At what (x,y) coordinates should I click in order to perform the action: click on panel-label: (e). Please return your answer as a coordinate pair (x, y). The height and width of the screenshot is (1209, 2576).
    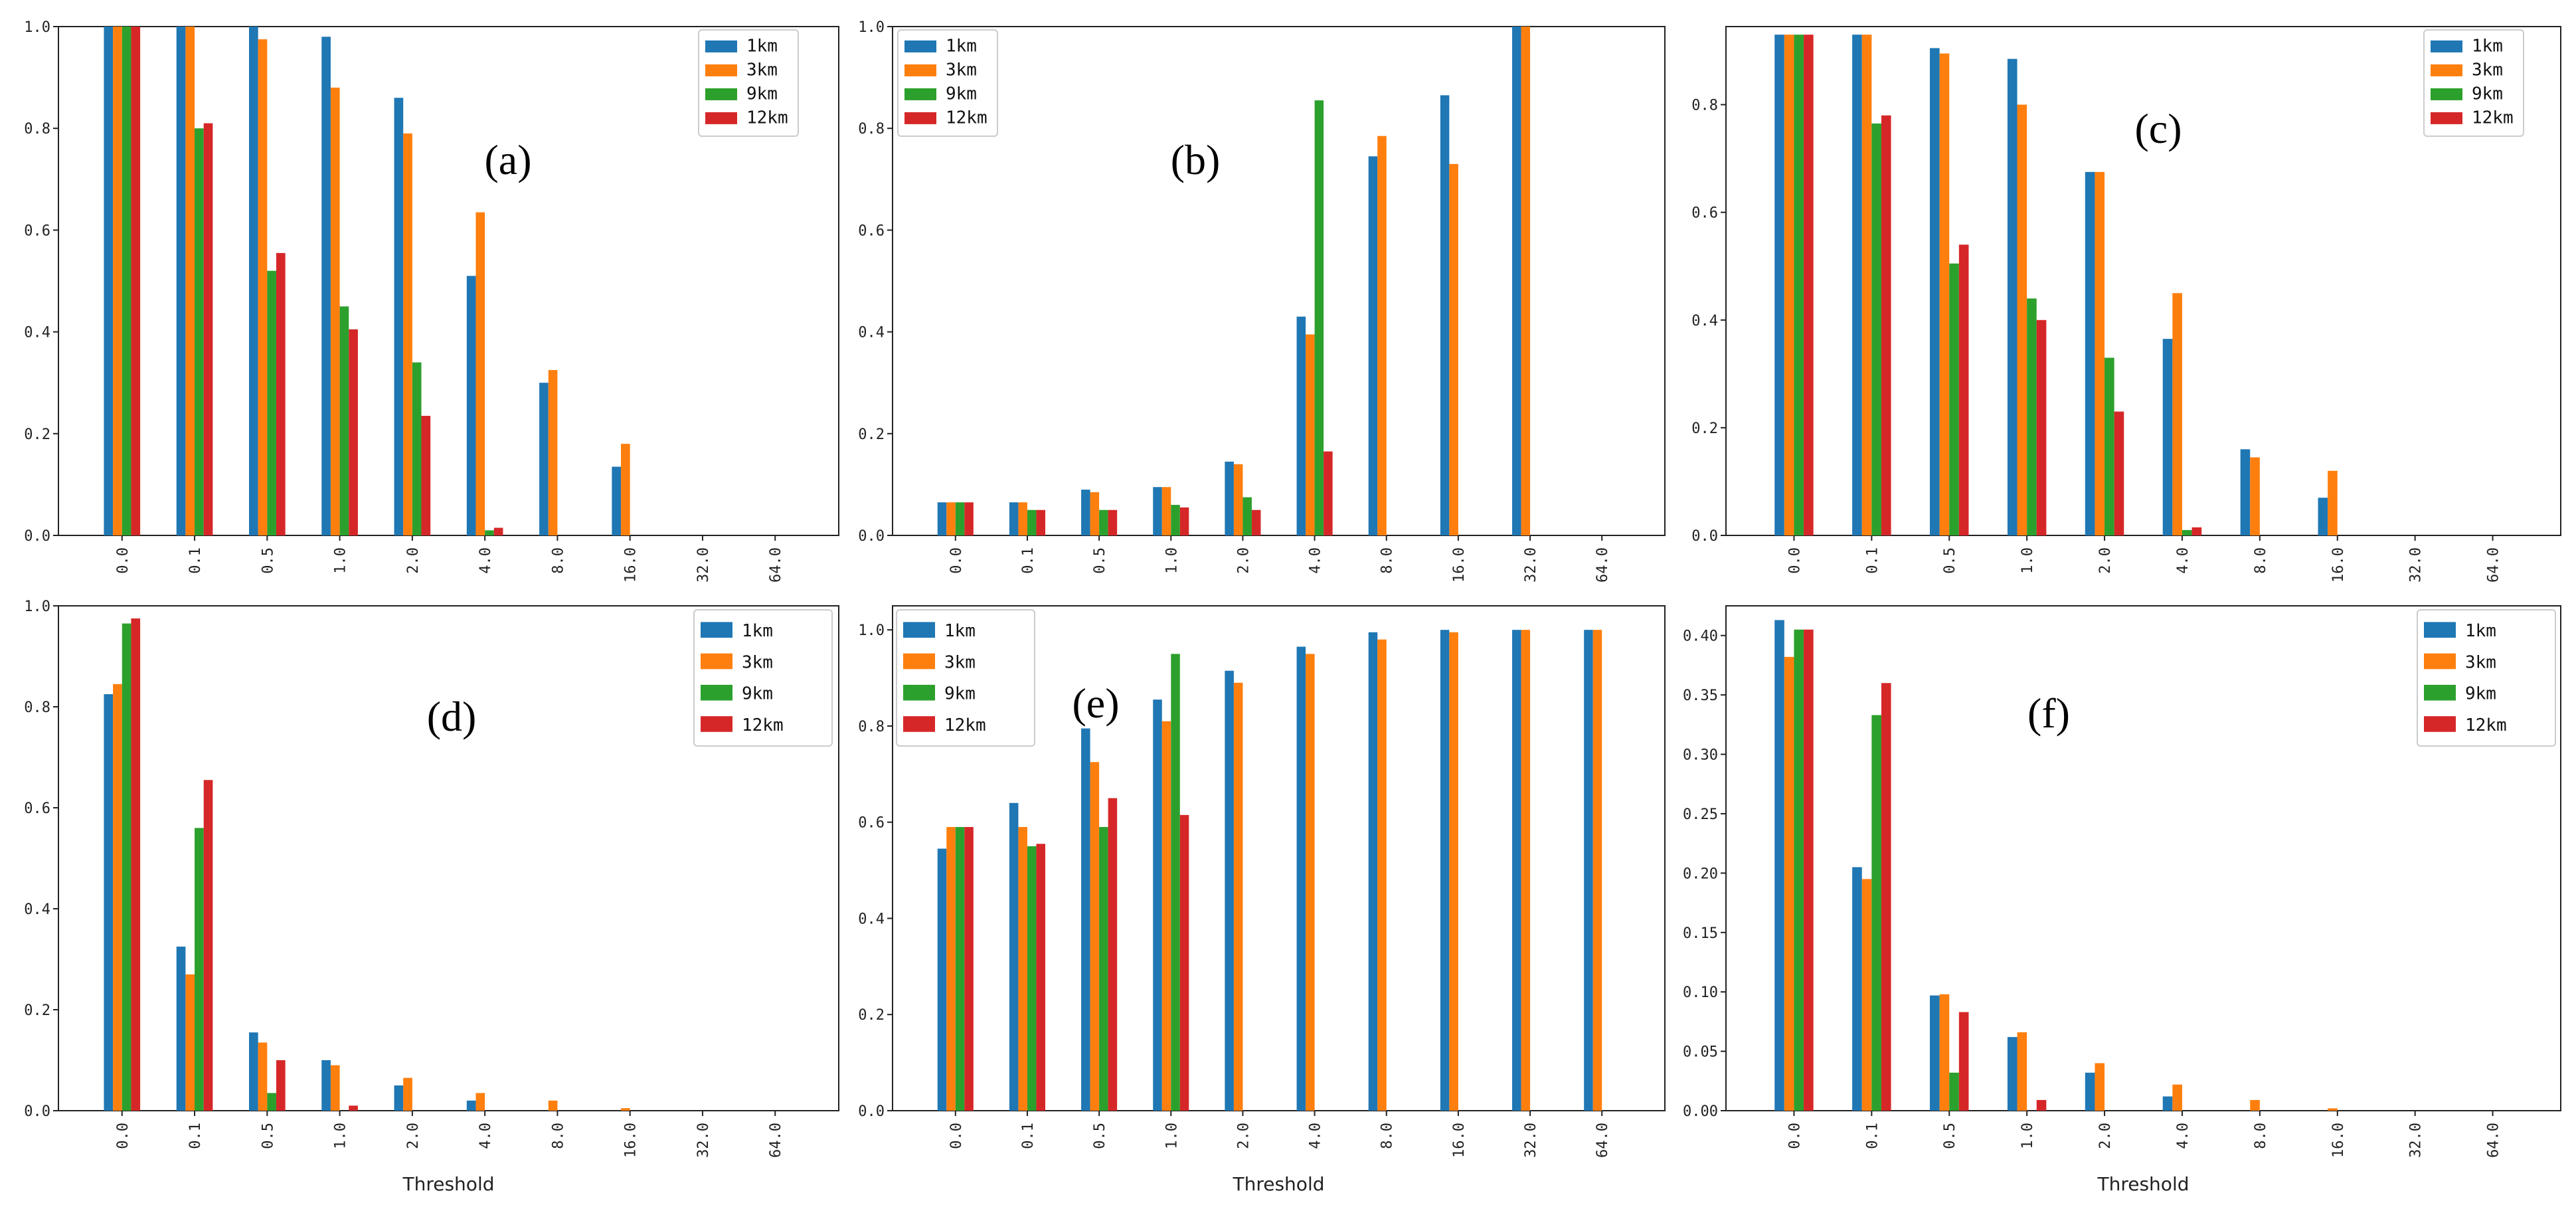
    Looking at the image, I should click on (1095, 703).